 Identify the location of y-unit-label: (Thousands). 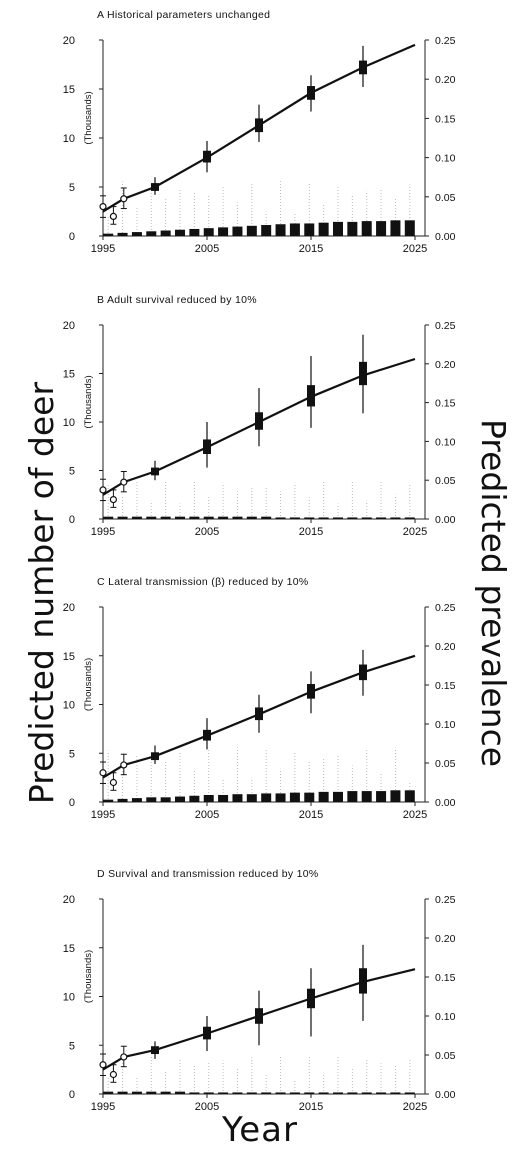
(88, 976).